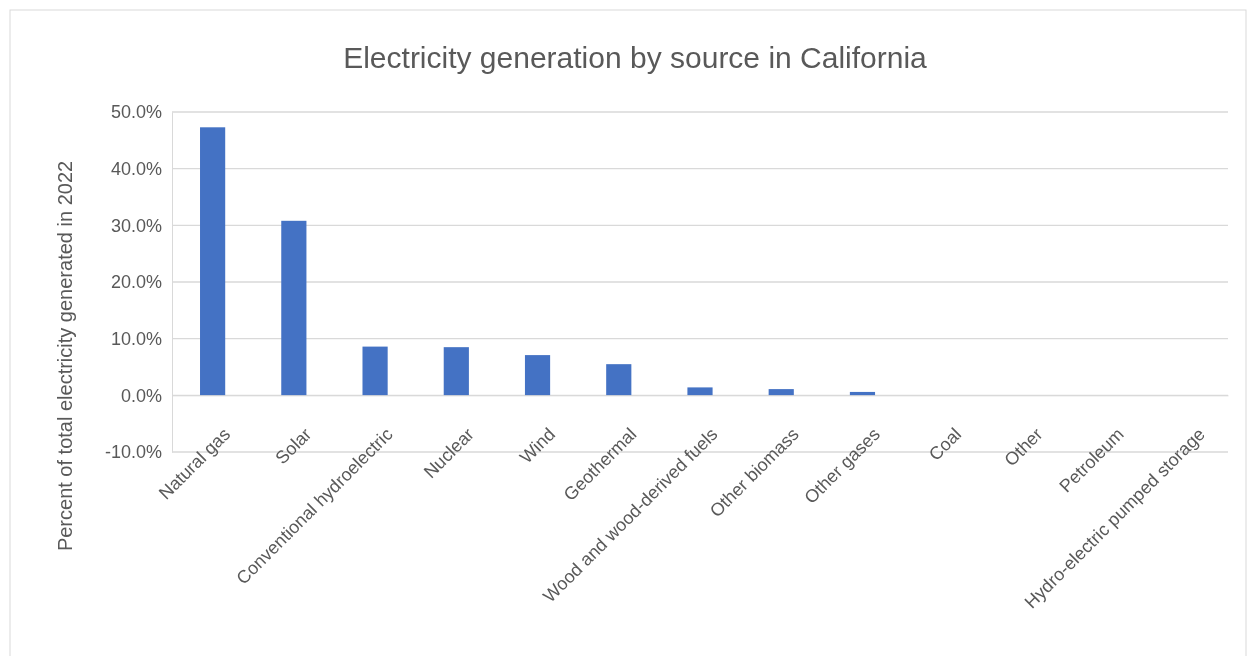  I want to click on y-tick-label: 0.0%, so click(141, 395).